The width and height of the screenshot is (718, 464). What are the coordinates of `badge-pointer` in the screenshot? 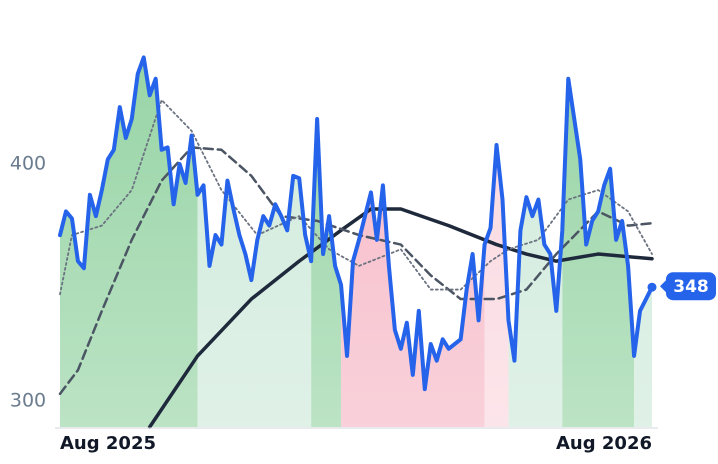 It's located at (663, 286).